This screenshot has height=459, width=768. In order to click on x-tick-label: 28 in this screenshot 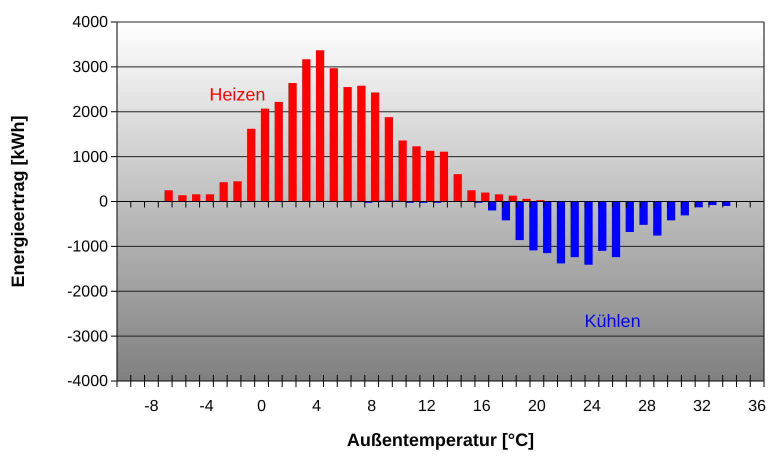, I will do `click(647, 406)`.